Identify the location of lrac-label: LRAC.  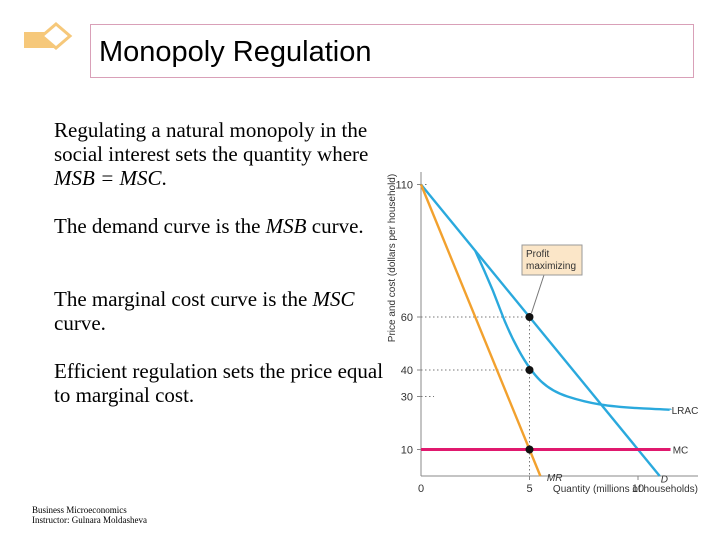
(685, 411).